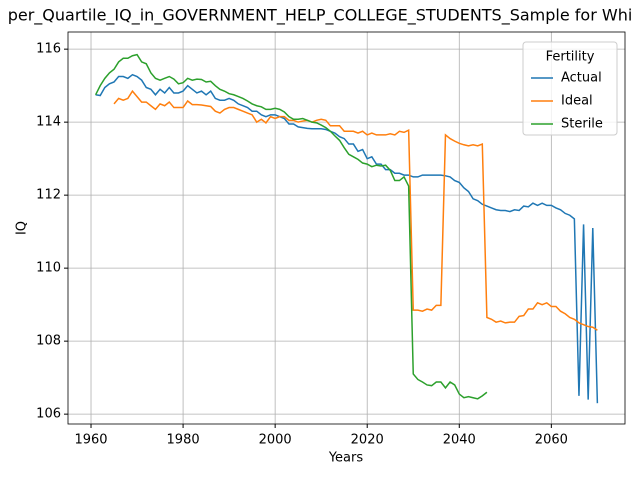 The width and height of the screenshot is (640, 480). What do you see at coordinates (577, 101) in the screenshot?
I see `legend-label: Ideal` at bounding box center [577, 101].